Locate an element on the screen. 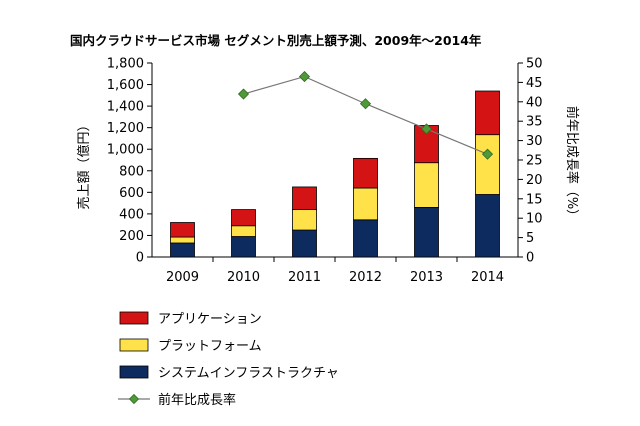  y-tick-label: 1,600 is located at coordinates (125, 85).